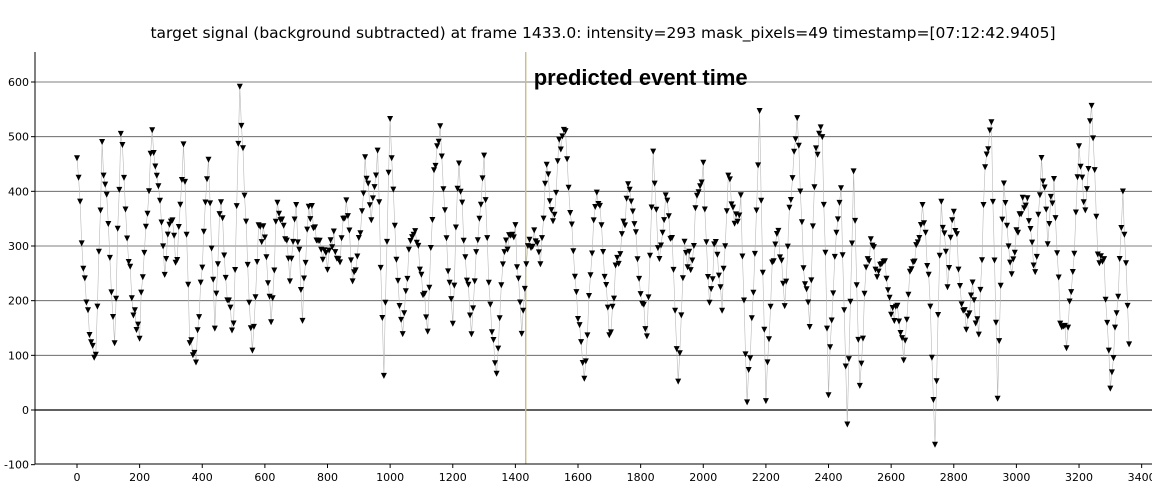 This screenshot has width=1152, height=502. What do you see at coordinates (25, 410) in the screenshot?
I see `y-tick-label: 0` at bounding box center [25, 410].